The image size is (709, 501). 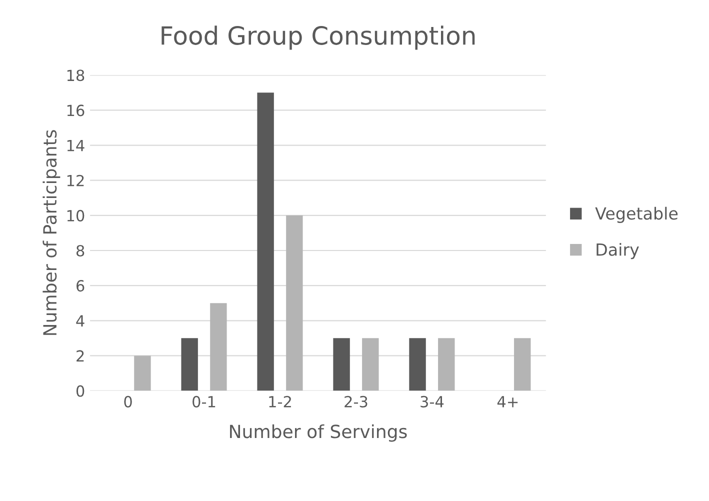 What do you see at coordinates (318, 38) in the screenshot?
I see `chart-title: Food Group Consumption` at bounding box center [318, 38].